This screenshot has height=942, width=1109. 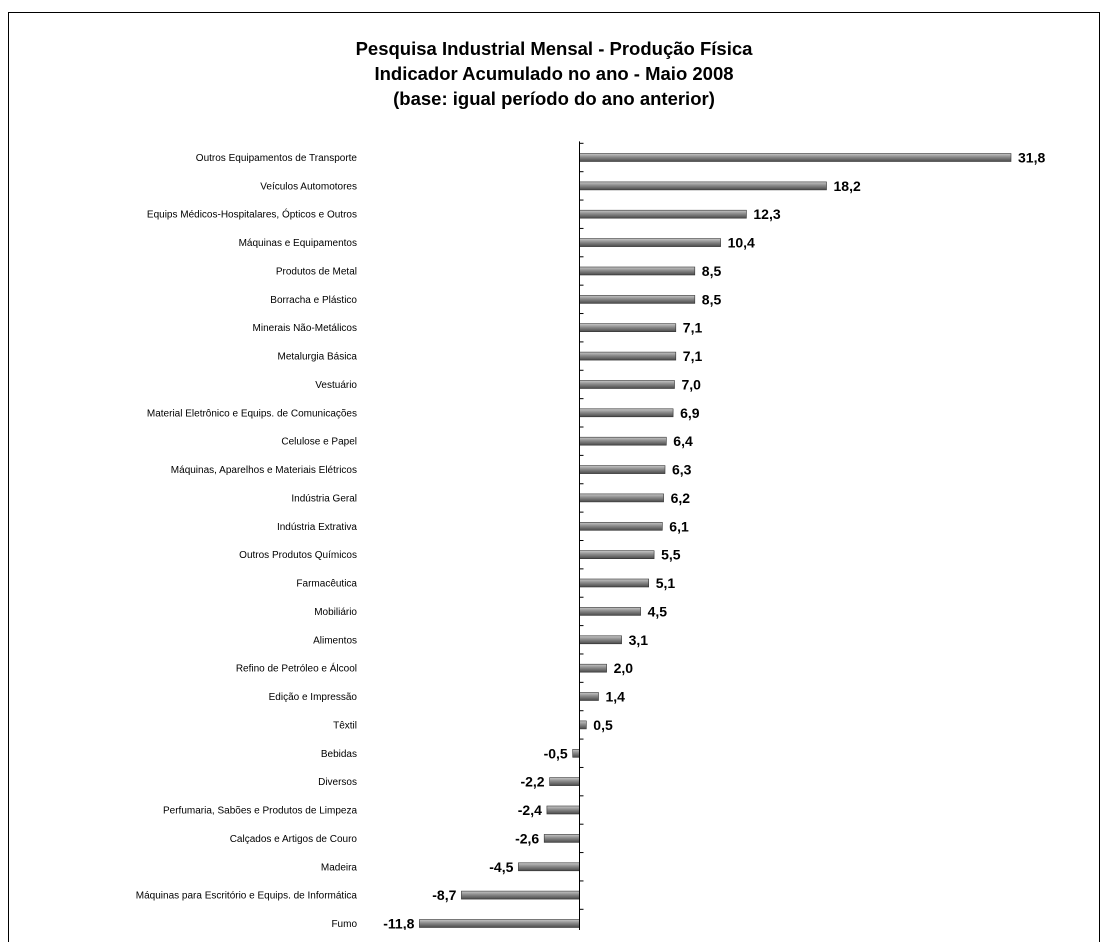 I want to click on value-label: -8,7, so click(x=444, y=895).